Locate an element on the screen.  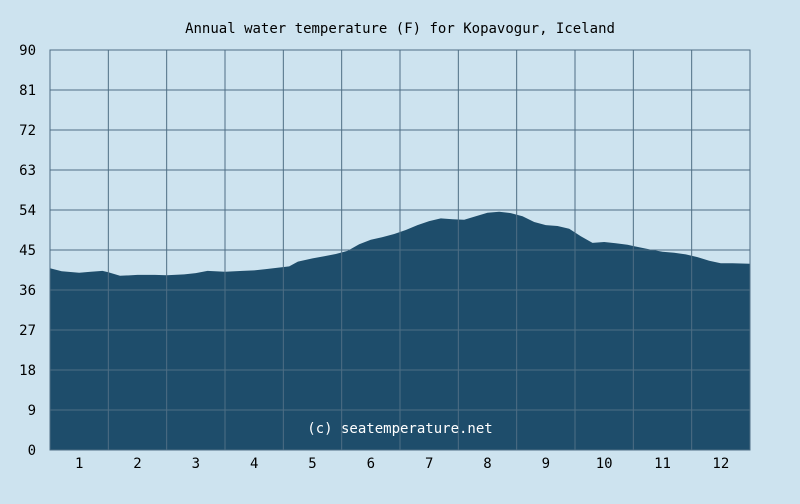
y-tick-label: 36 is located at coordinates (27, 291).